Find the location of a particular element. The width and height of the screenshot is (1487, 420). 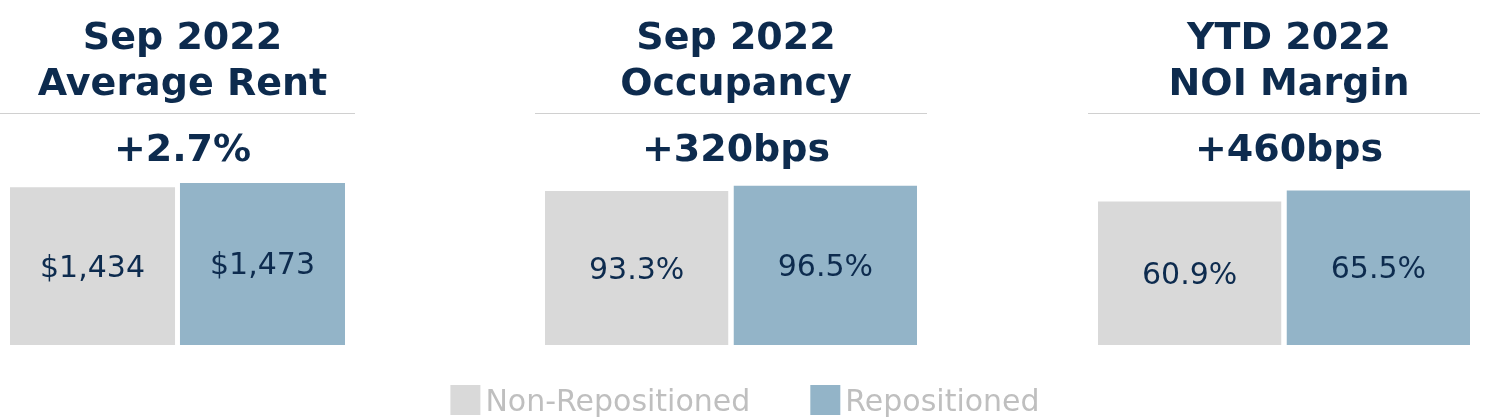

chart-subtitle: +460bps is located at coordinates (1289, 148).